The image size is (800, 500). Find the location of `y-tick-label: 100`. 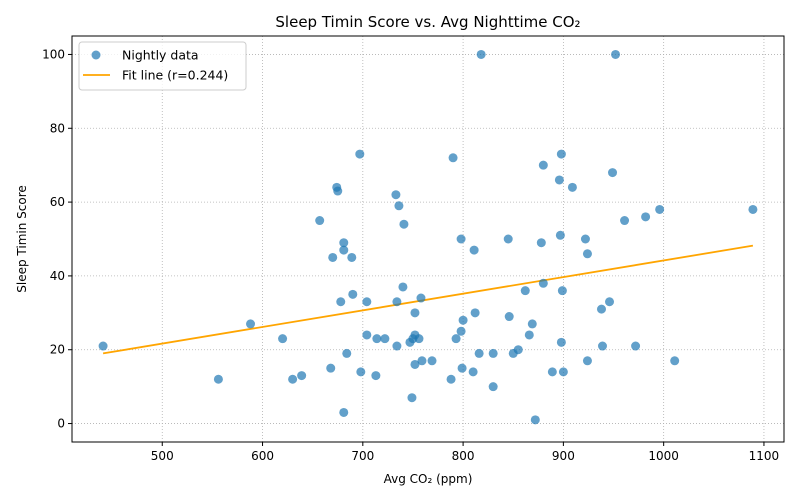

y-tick-label: 100 is located at coordinates (53, 54).